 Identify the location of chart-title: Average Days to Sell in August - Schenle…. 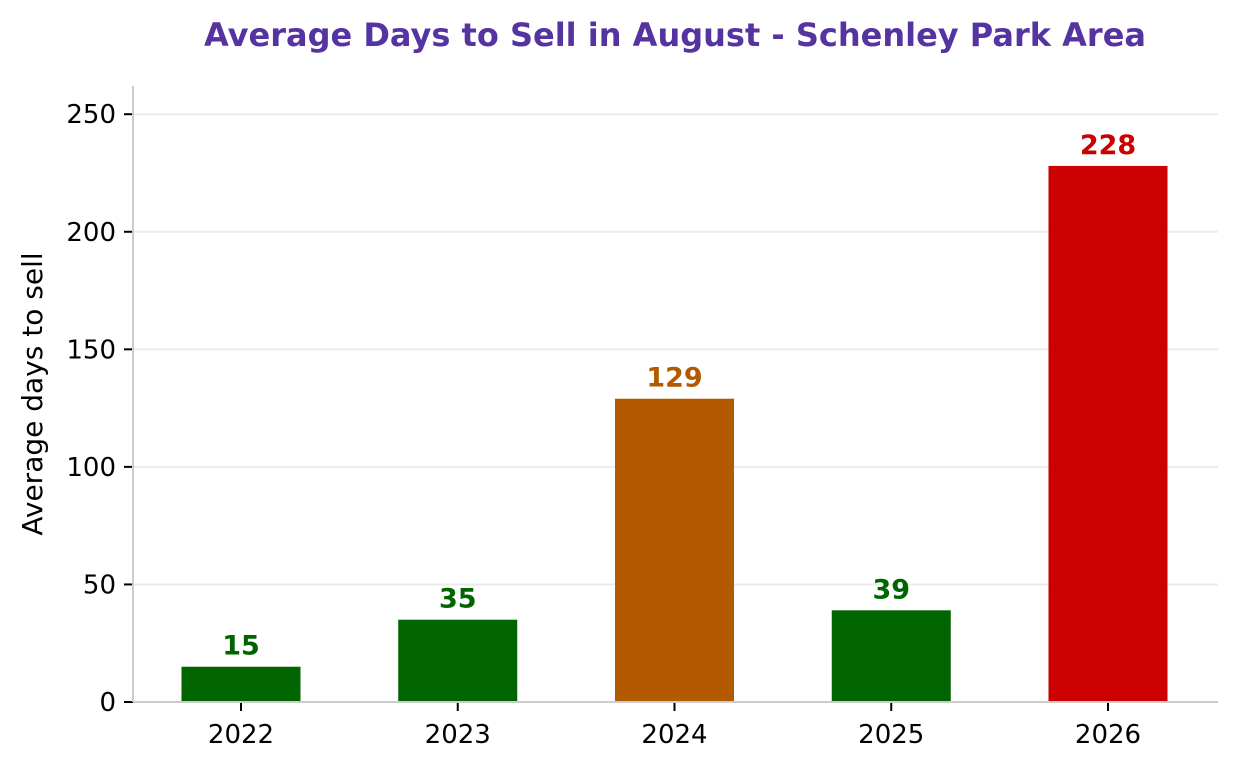
(675, 35).